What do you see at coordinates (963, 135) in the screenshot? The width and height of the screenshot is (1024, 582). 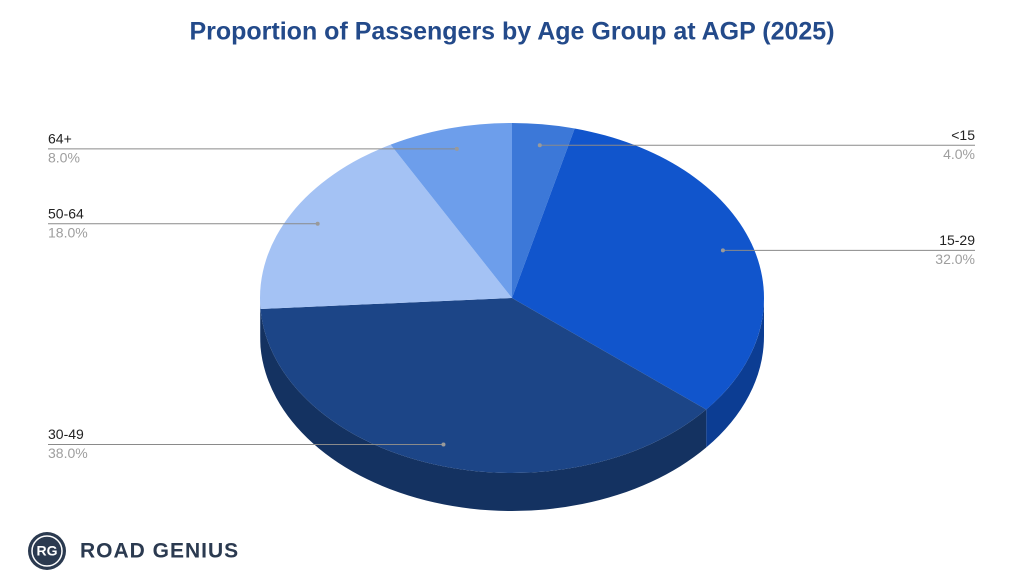 I see `legend-label: <15` at bounding box center [963, 135].